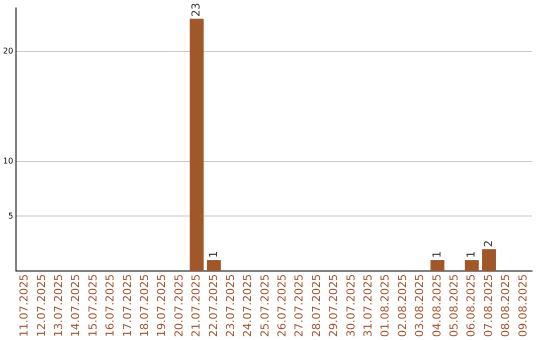 This screenshot has width=540, height=340. Describe the element at coordinates (282, 306) in the screenshot. I see `x-tick-label: 26.07.2025` at that location.